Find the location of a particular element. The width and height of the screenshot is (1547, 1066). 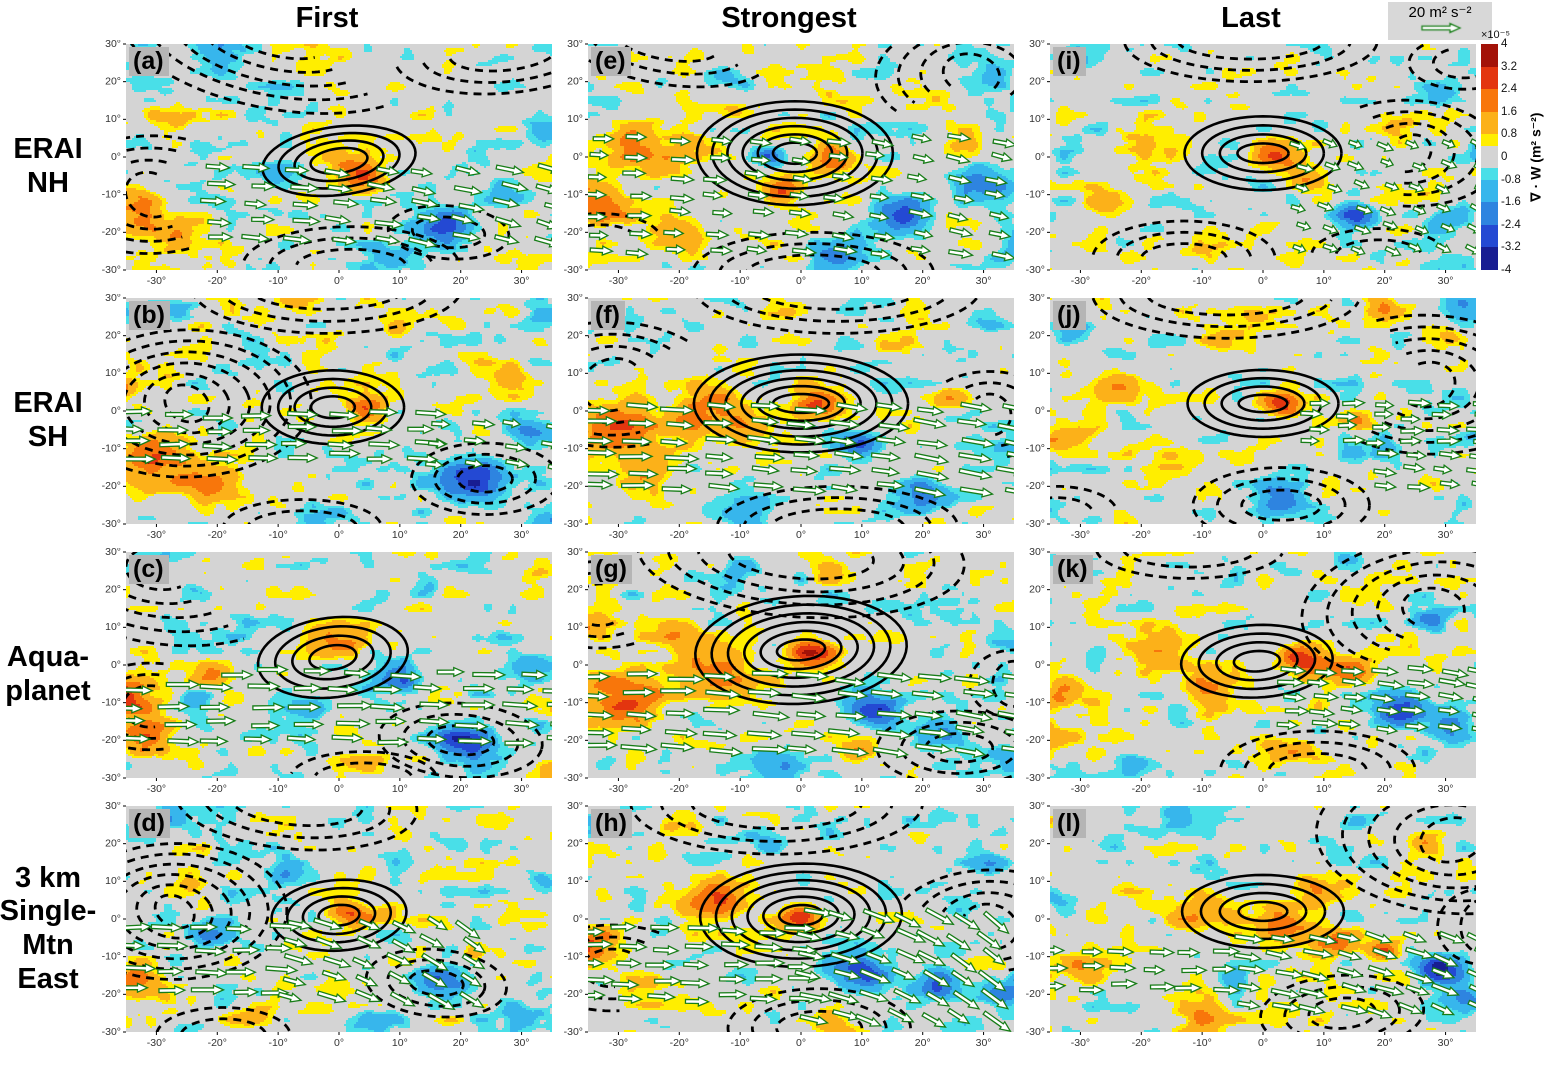

colorbar-tick-labels: 4 3.2 2.4 1.6 0.8 0 -0.8 -1.6 -2.4 -3.2 -4 is located at coordinates (1521, 157).